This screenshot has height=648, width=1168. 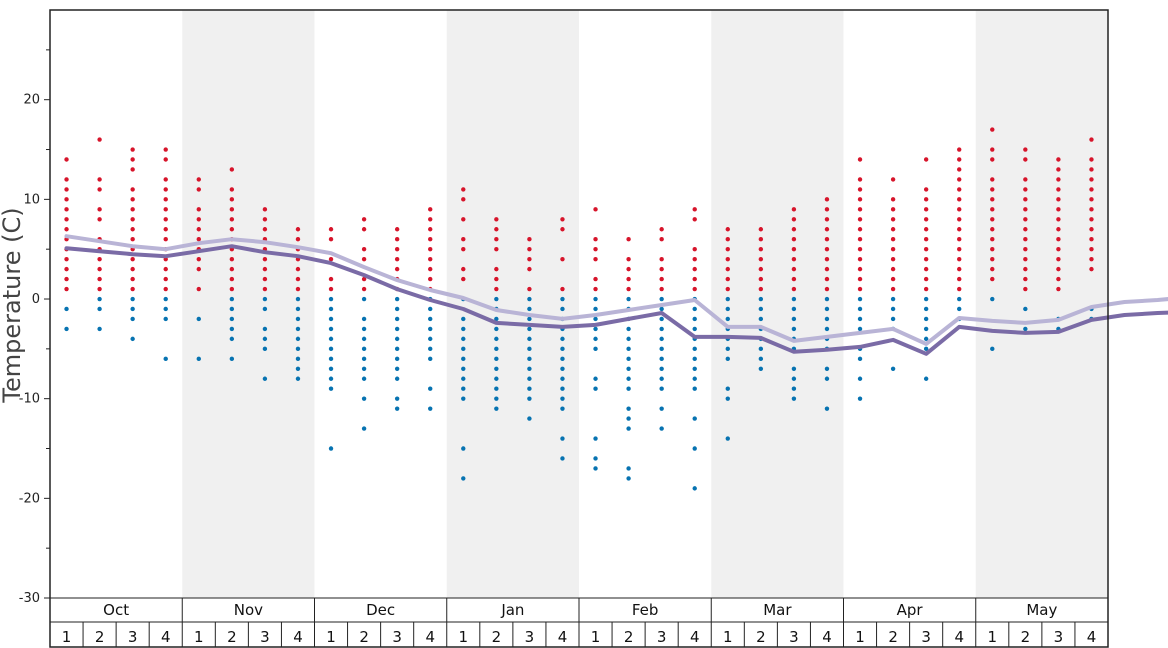 What do you see at coordinates (512, 304) in the screenshot?
I see `month-band` at bounding box center [512, 304].